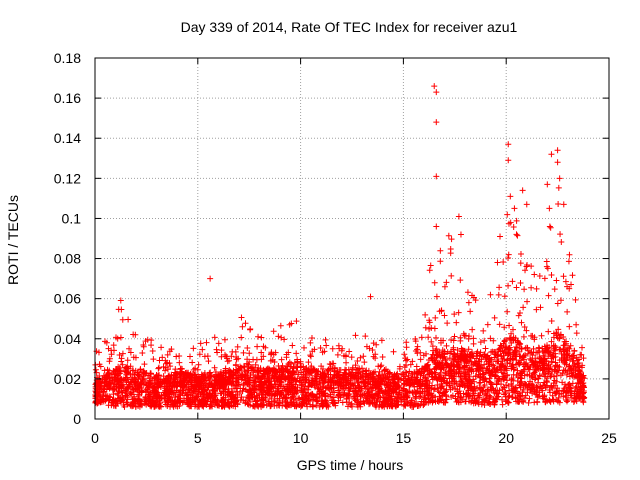 The width and height of the screenshot is (640, 480). Describe the element at coordinates (13, 240) in the screenshot. I see `y-axis-label: ROTI / TECUs` at that location.